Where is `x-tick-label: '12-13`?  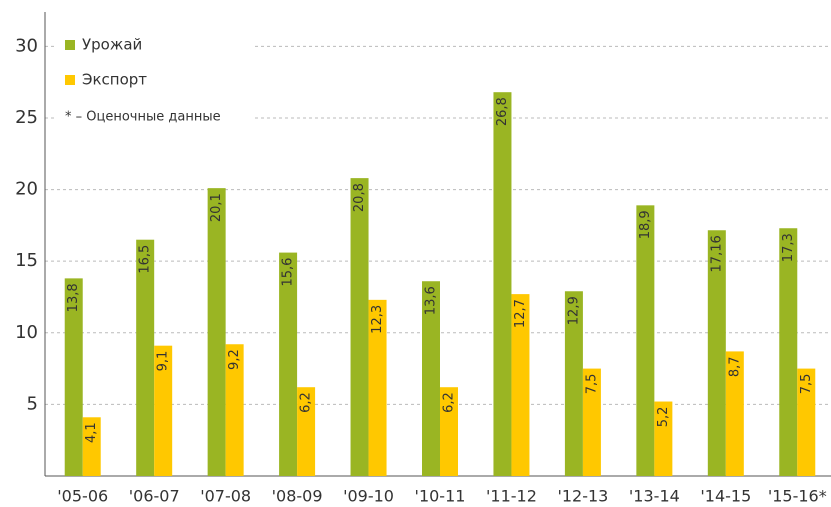
x-tick-label: '12-13 is located at coordinates (582, 496).